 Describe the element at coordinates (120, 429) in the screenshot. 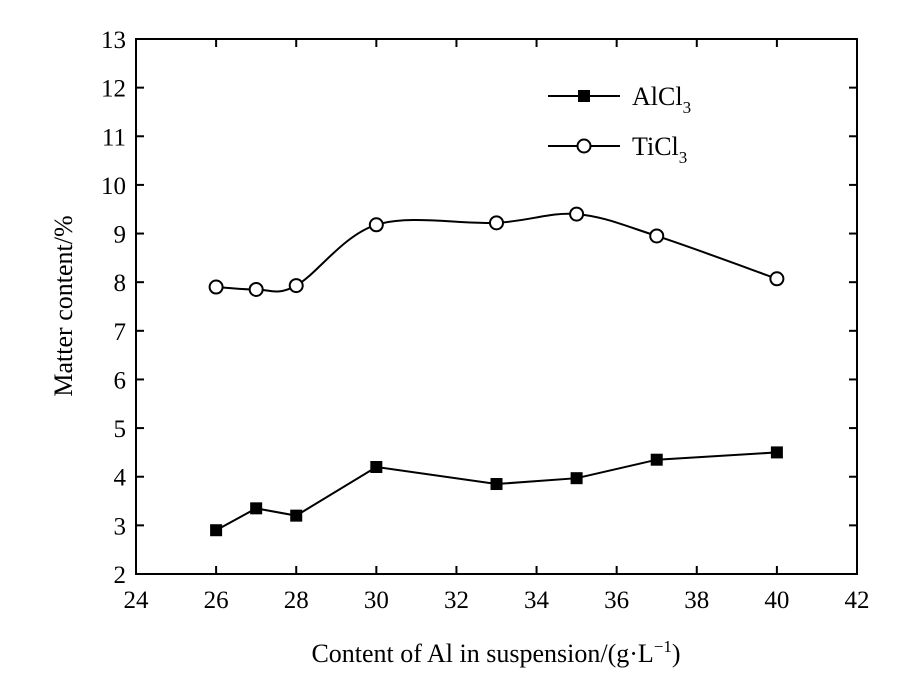

I see `y-tick-label: 5` at that location.